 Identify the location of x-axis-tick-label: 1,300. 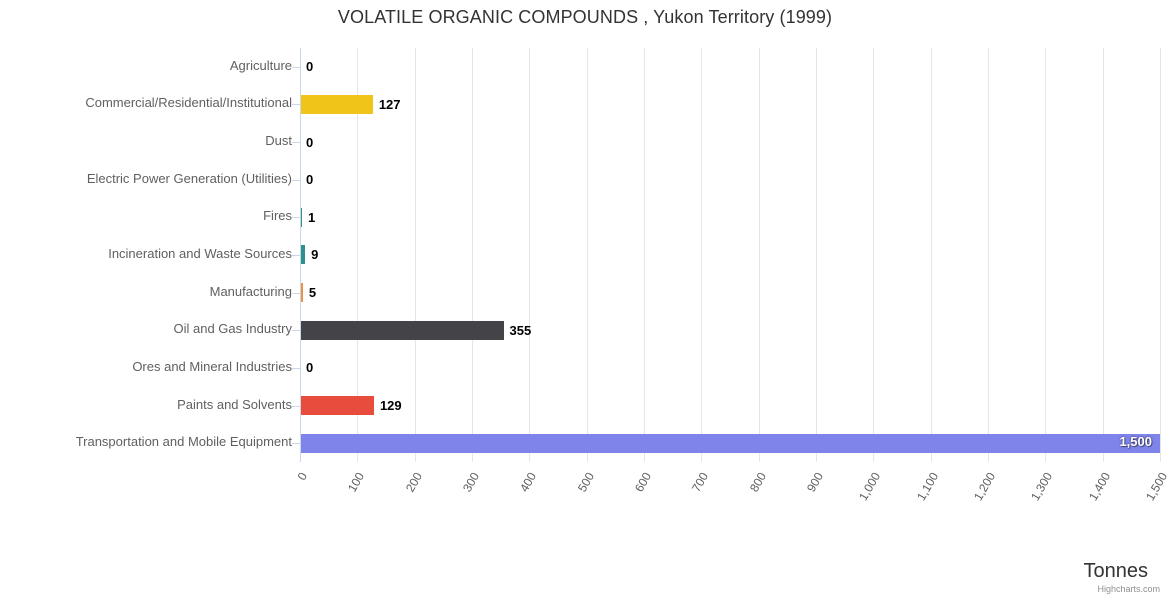
(1042, 487).